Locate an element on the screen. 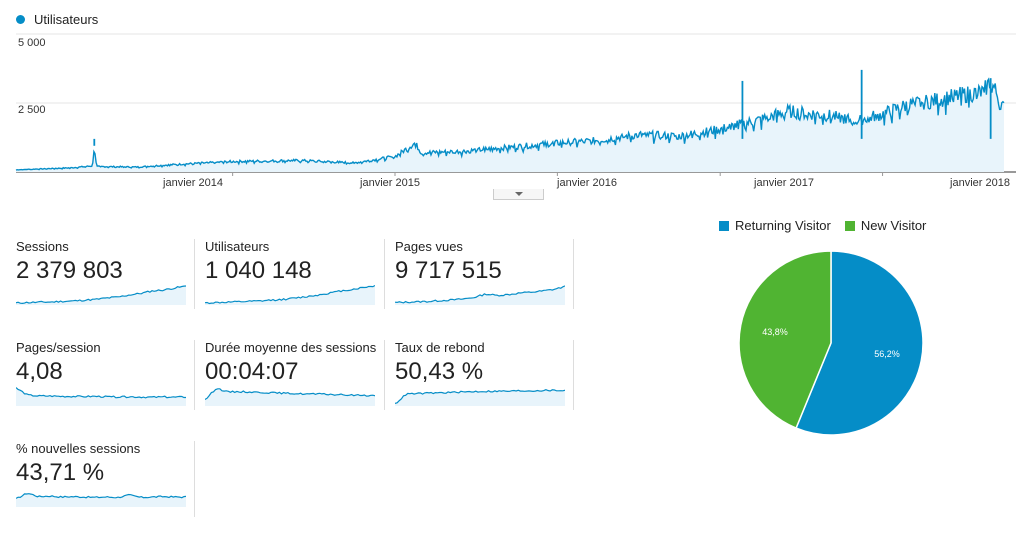 This screenshot has width=1024, height=541. metric-bounce-rate: Taux de rebond 50,43 % is located at coordinates (480, 375).